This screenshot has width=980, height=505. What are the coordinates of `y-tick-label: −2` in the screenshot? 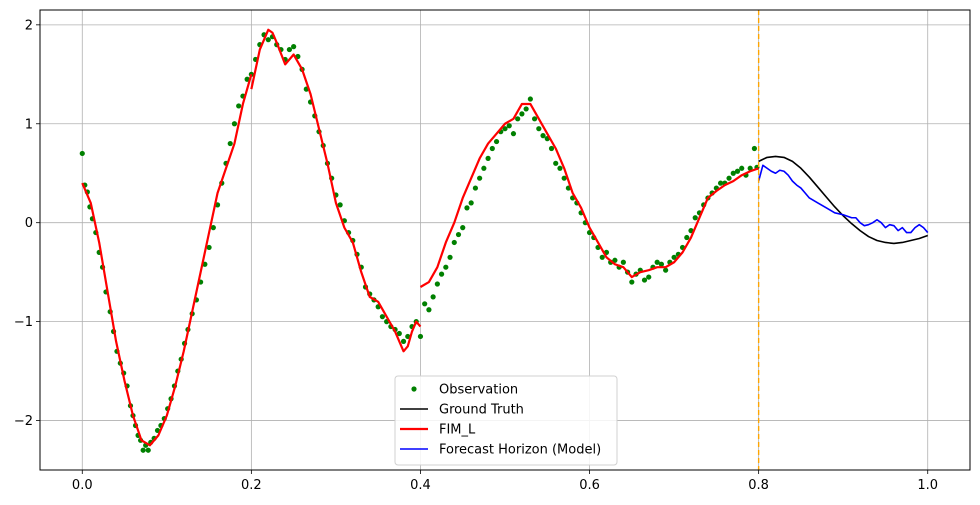 It's located at (23, 421).